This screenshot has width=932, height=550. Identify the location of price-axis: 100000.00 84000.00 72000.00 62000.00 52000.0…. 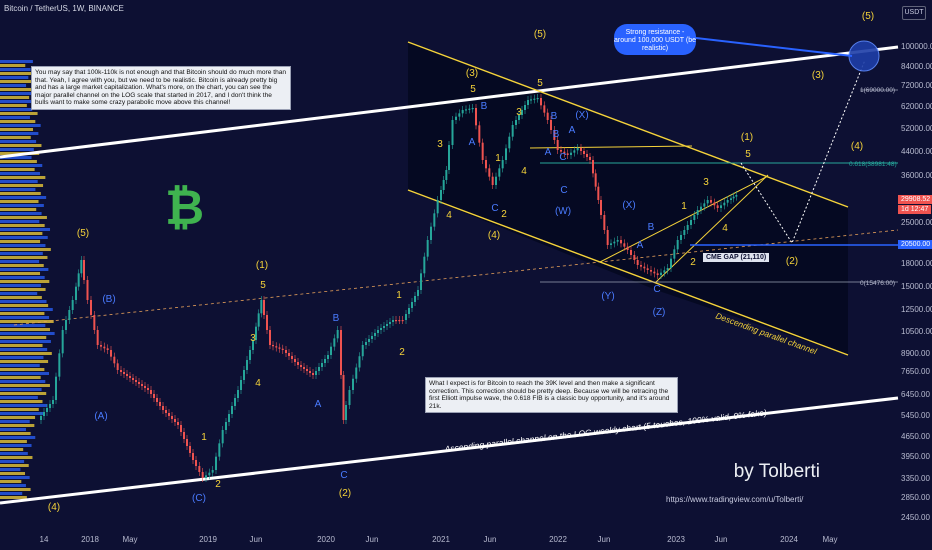
(916, 282).